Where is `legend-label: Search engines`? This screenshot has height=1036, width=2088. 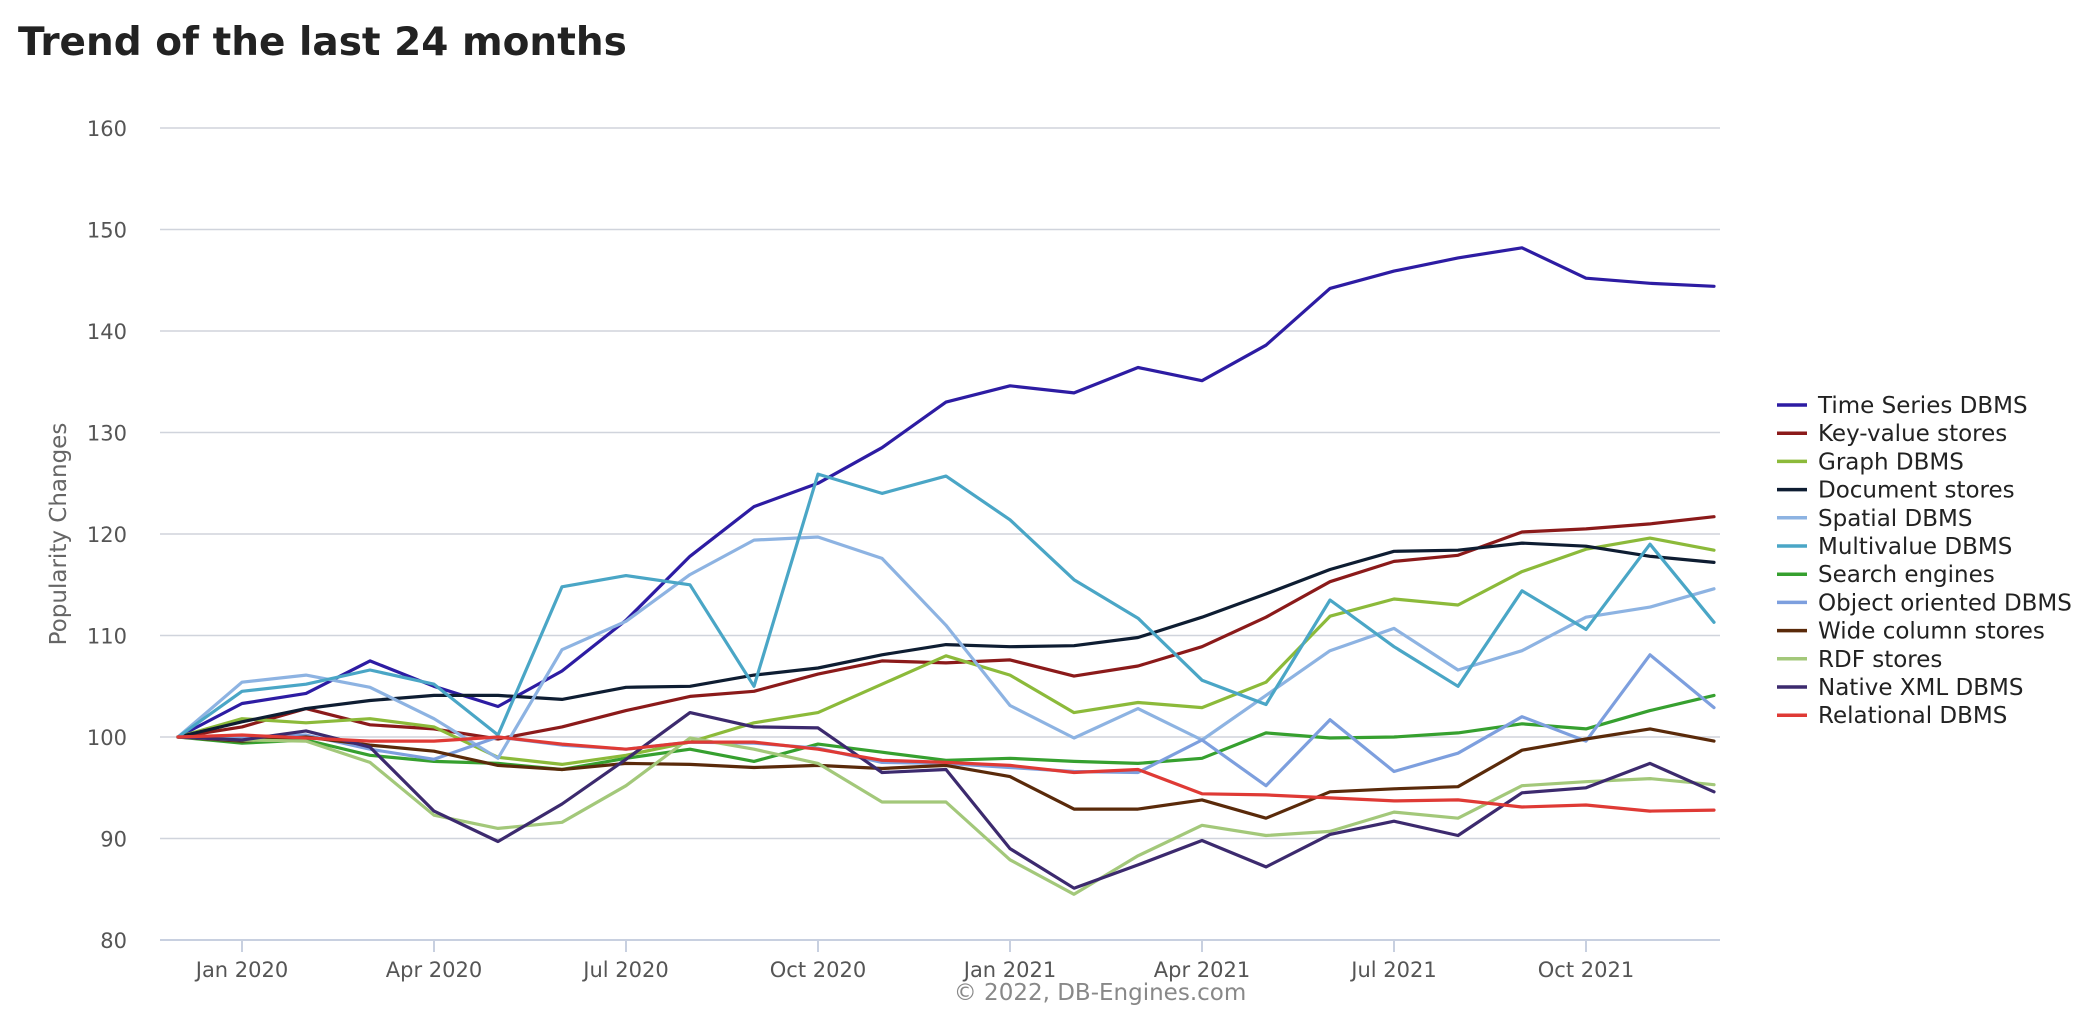 legend-label: Search engines is located at coordinates (1906, 575).